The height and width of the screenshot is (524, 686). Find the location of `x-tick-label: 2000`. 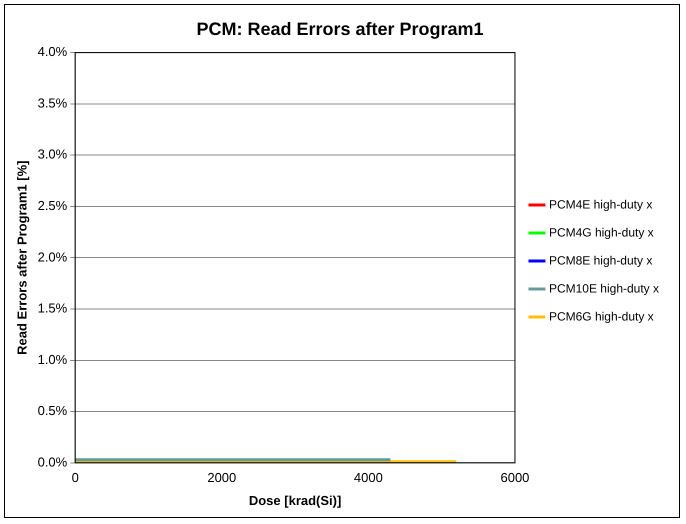

x-tick-label: 2000 is located at coordinates (221, 478).